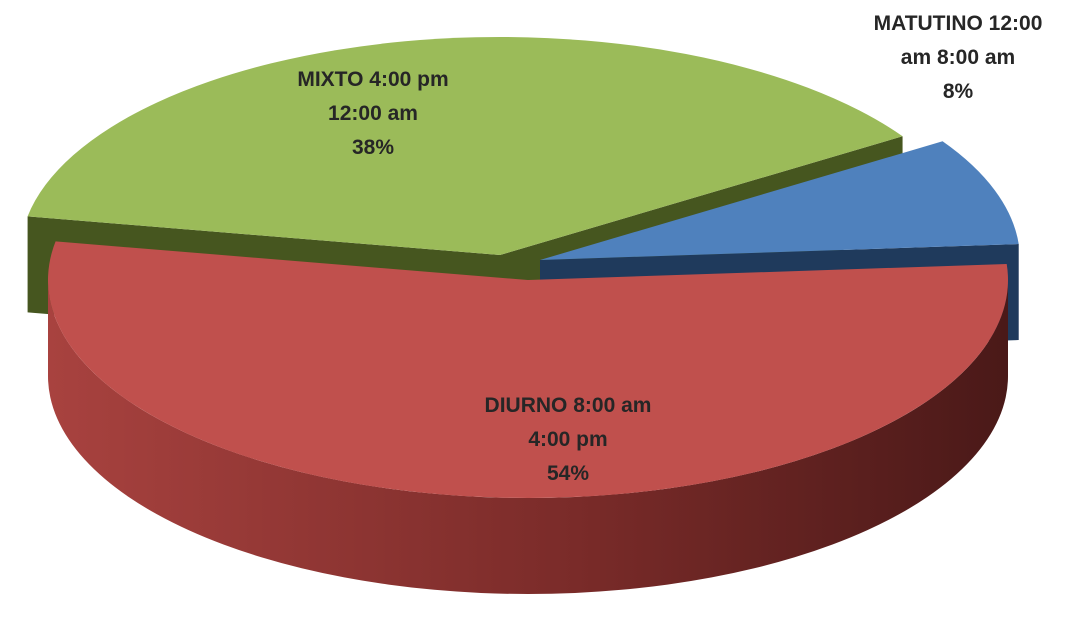  I want to click on slice-label-line: DIURNO 8:00 am, so click(568, 405).